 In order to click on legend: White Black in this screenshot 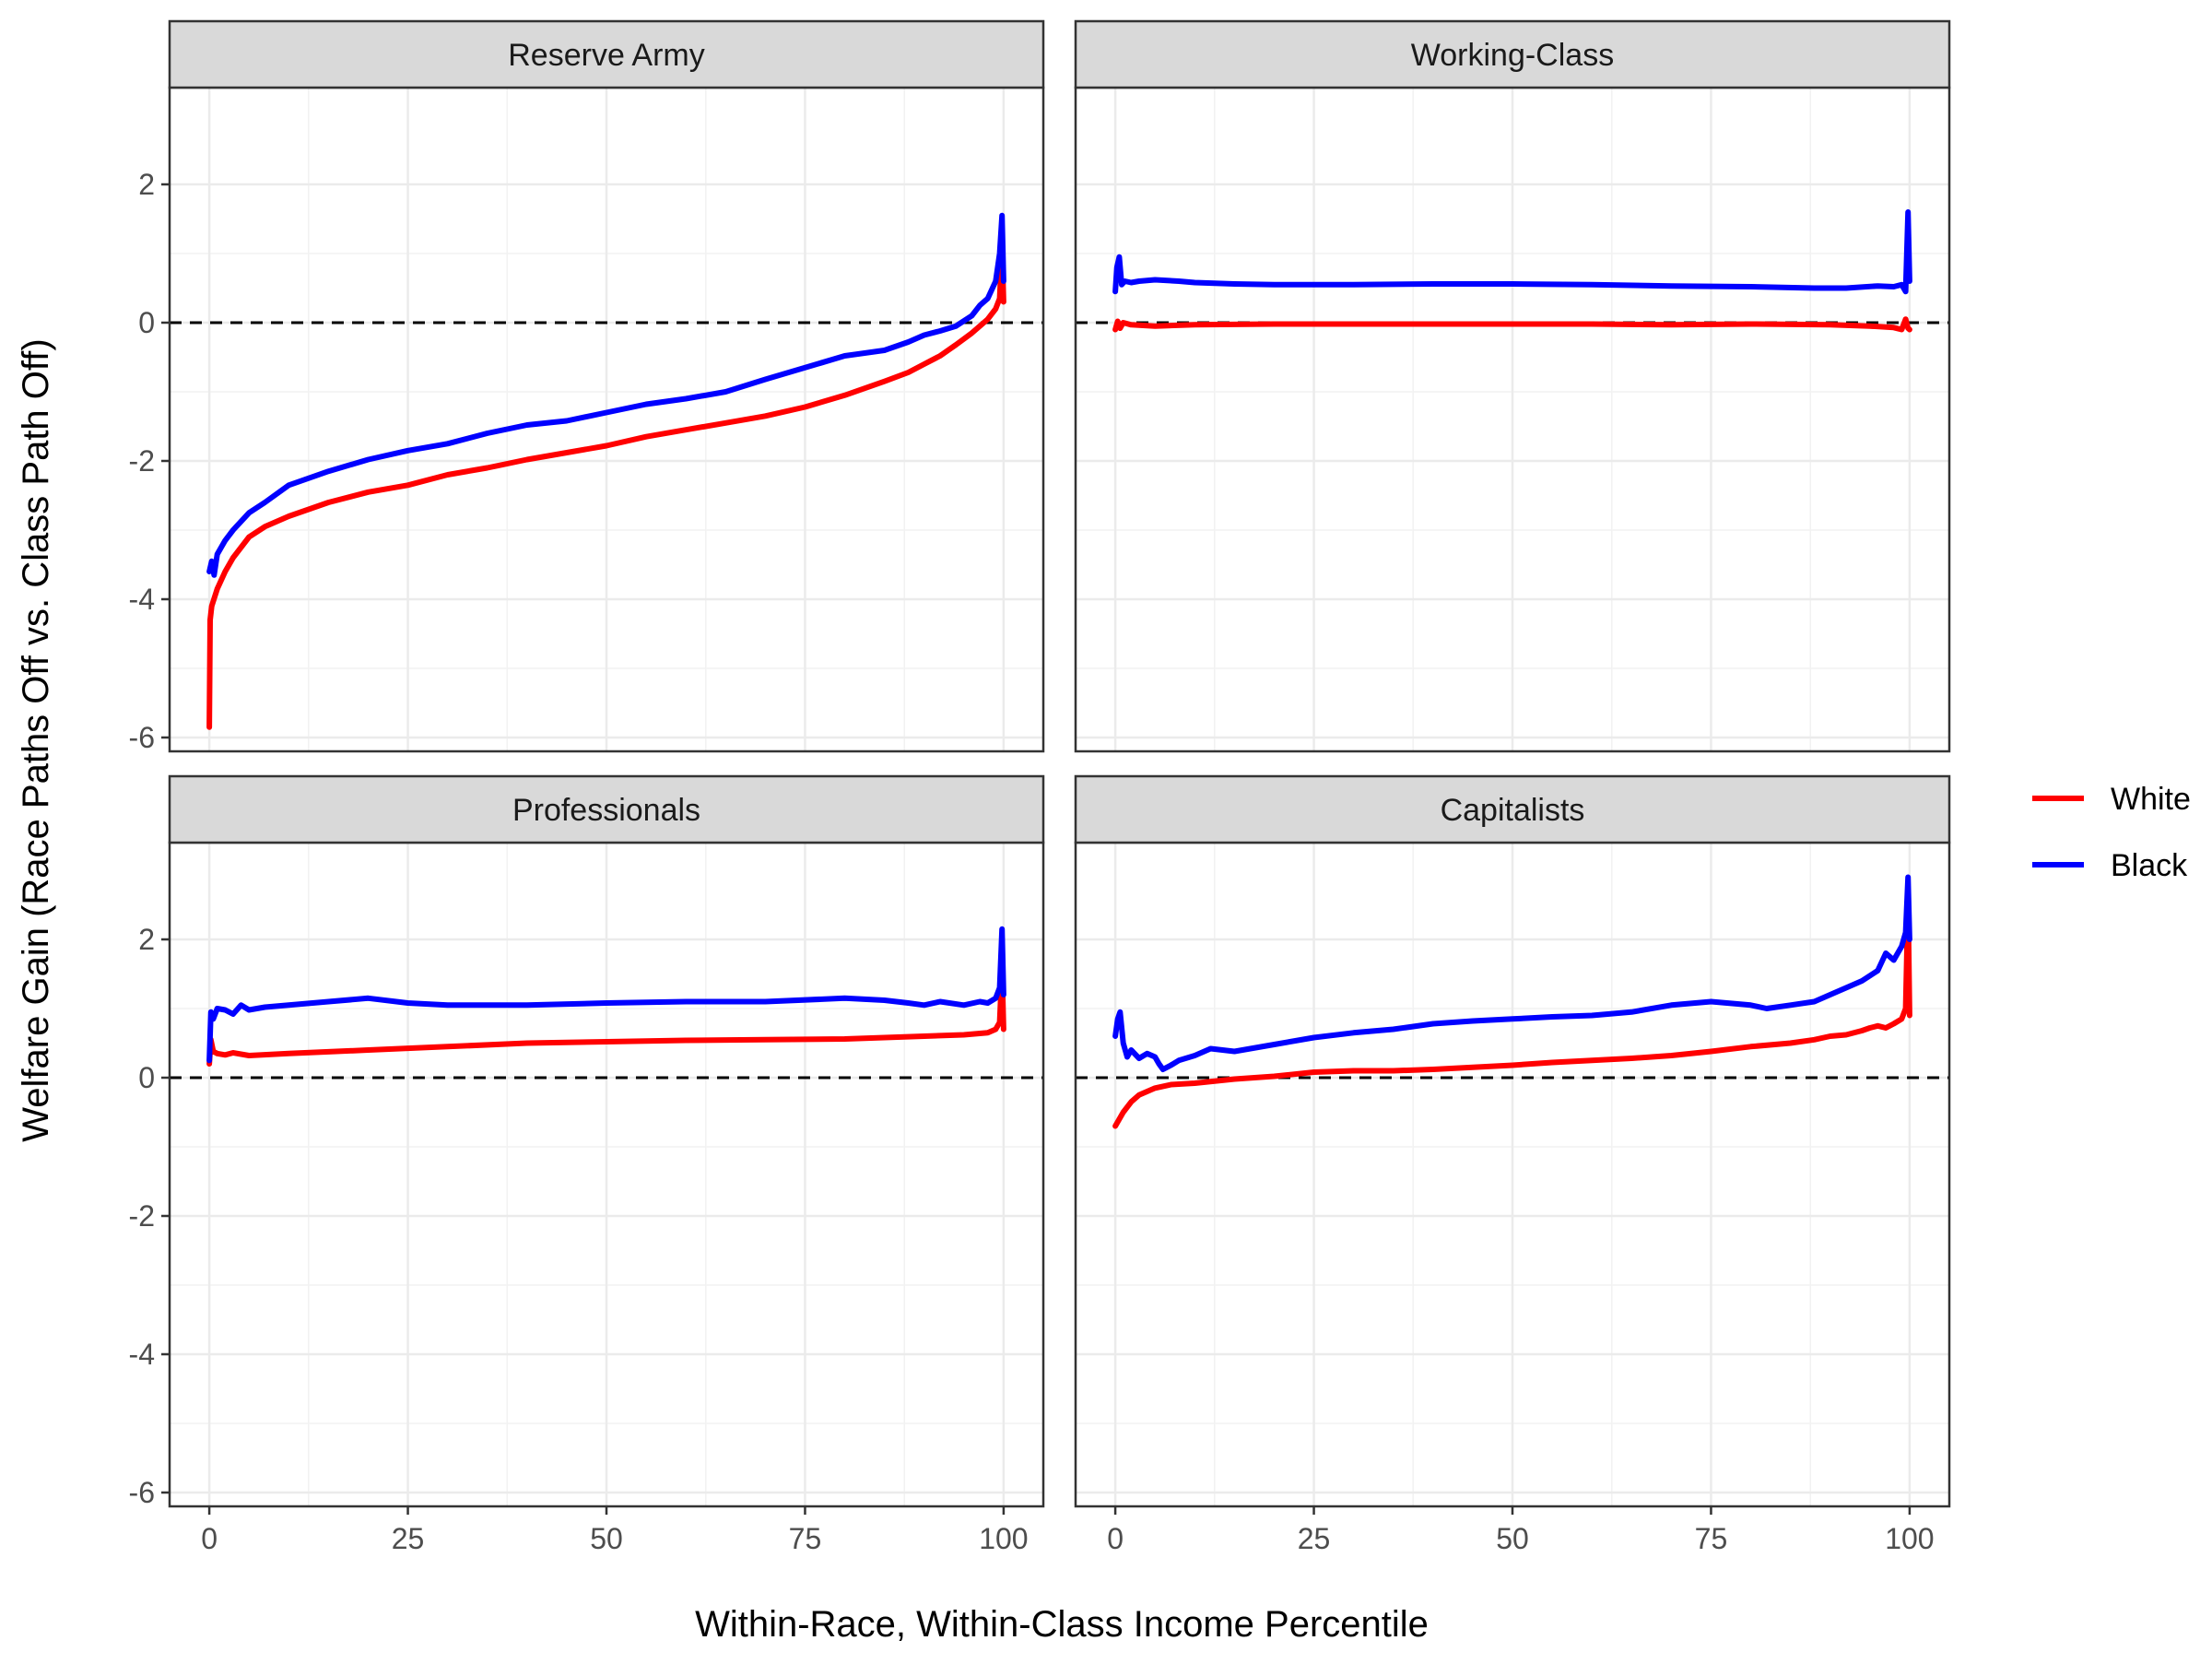, I will do `click(2111, 832)`.